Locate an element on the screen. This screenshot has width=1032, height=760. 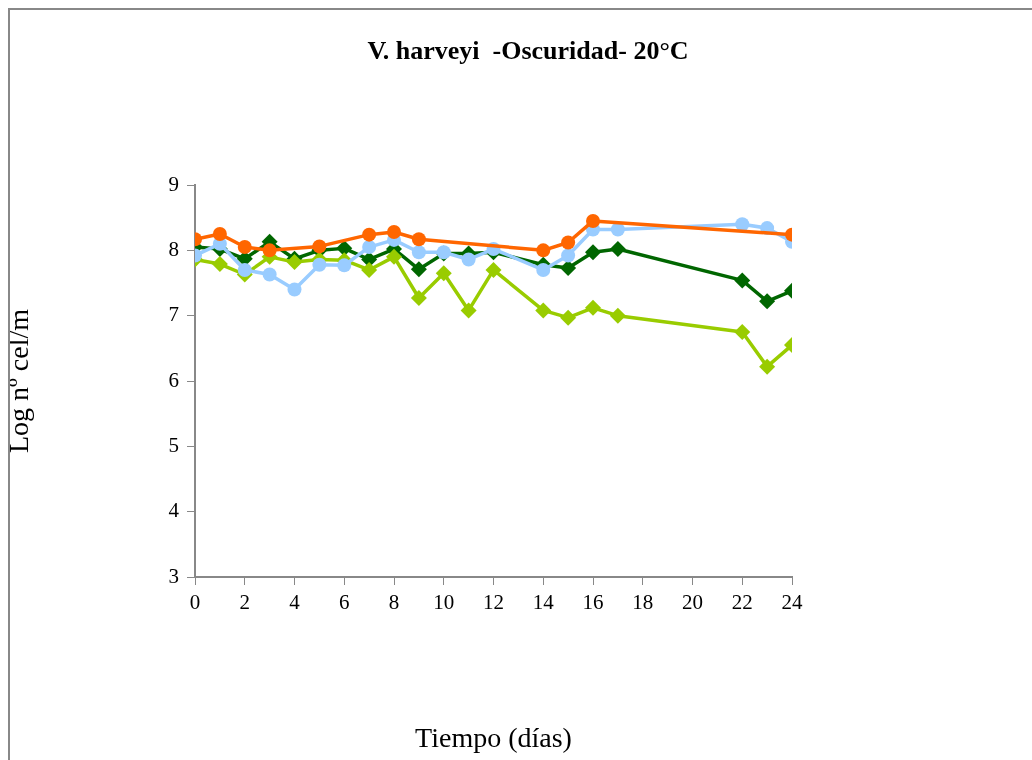
y-tick-label: 4 is located at coordinates (174, 510).